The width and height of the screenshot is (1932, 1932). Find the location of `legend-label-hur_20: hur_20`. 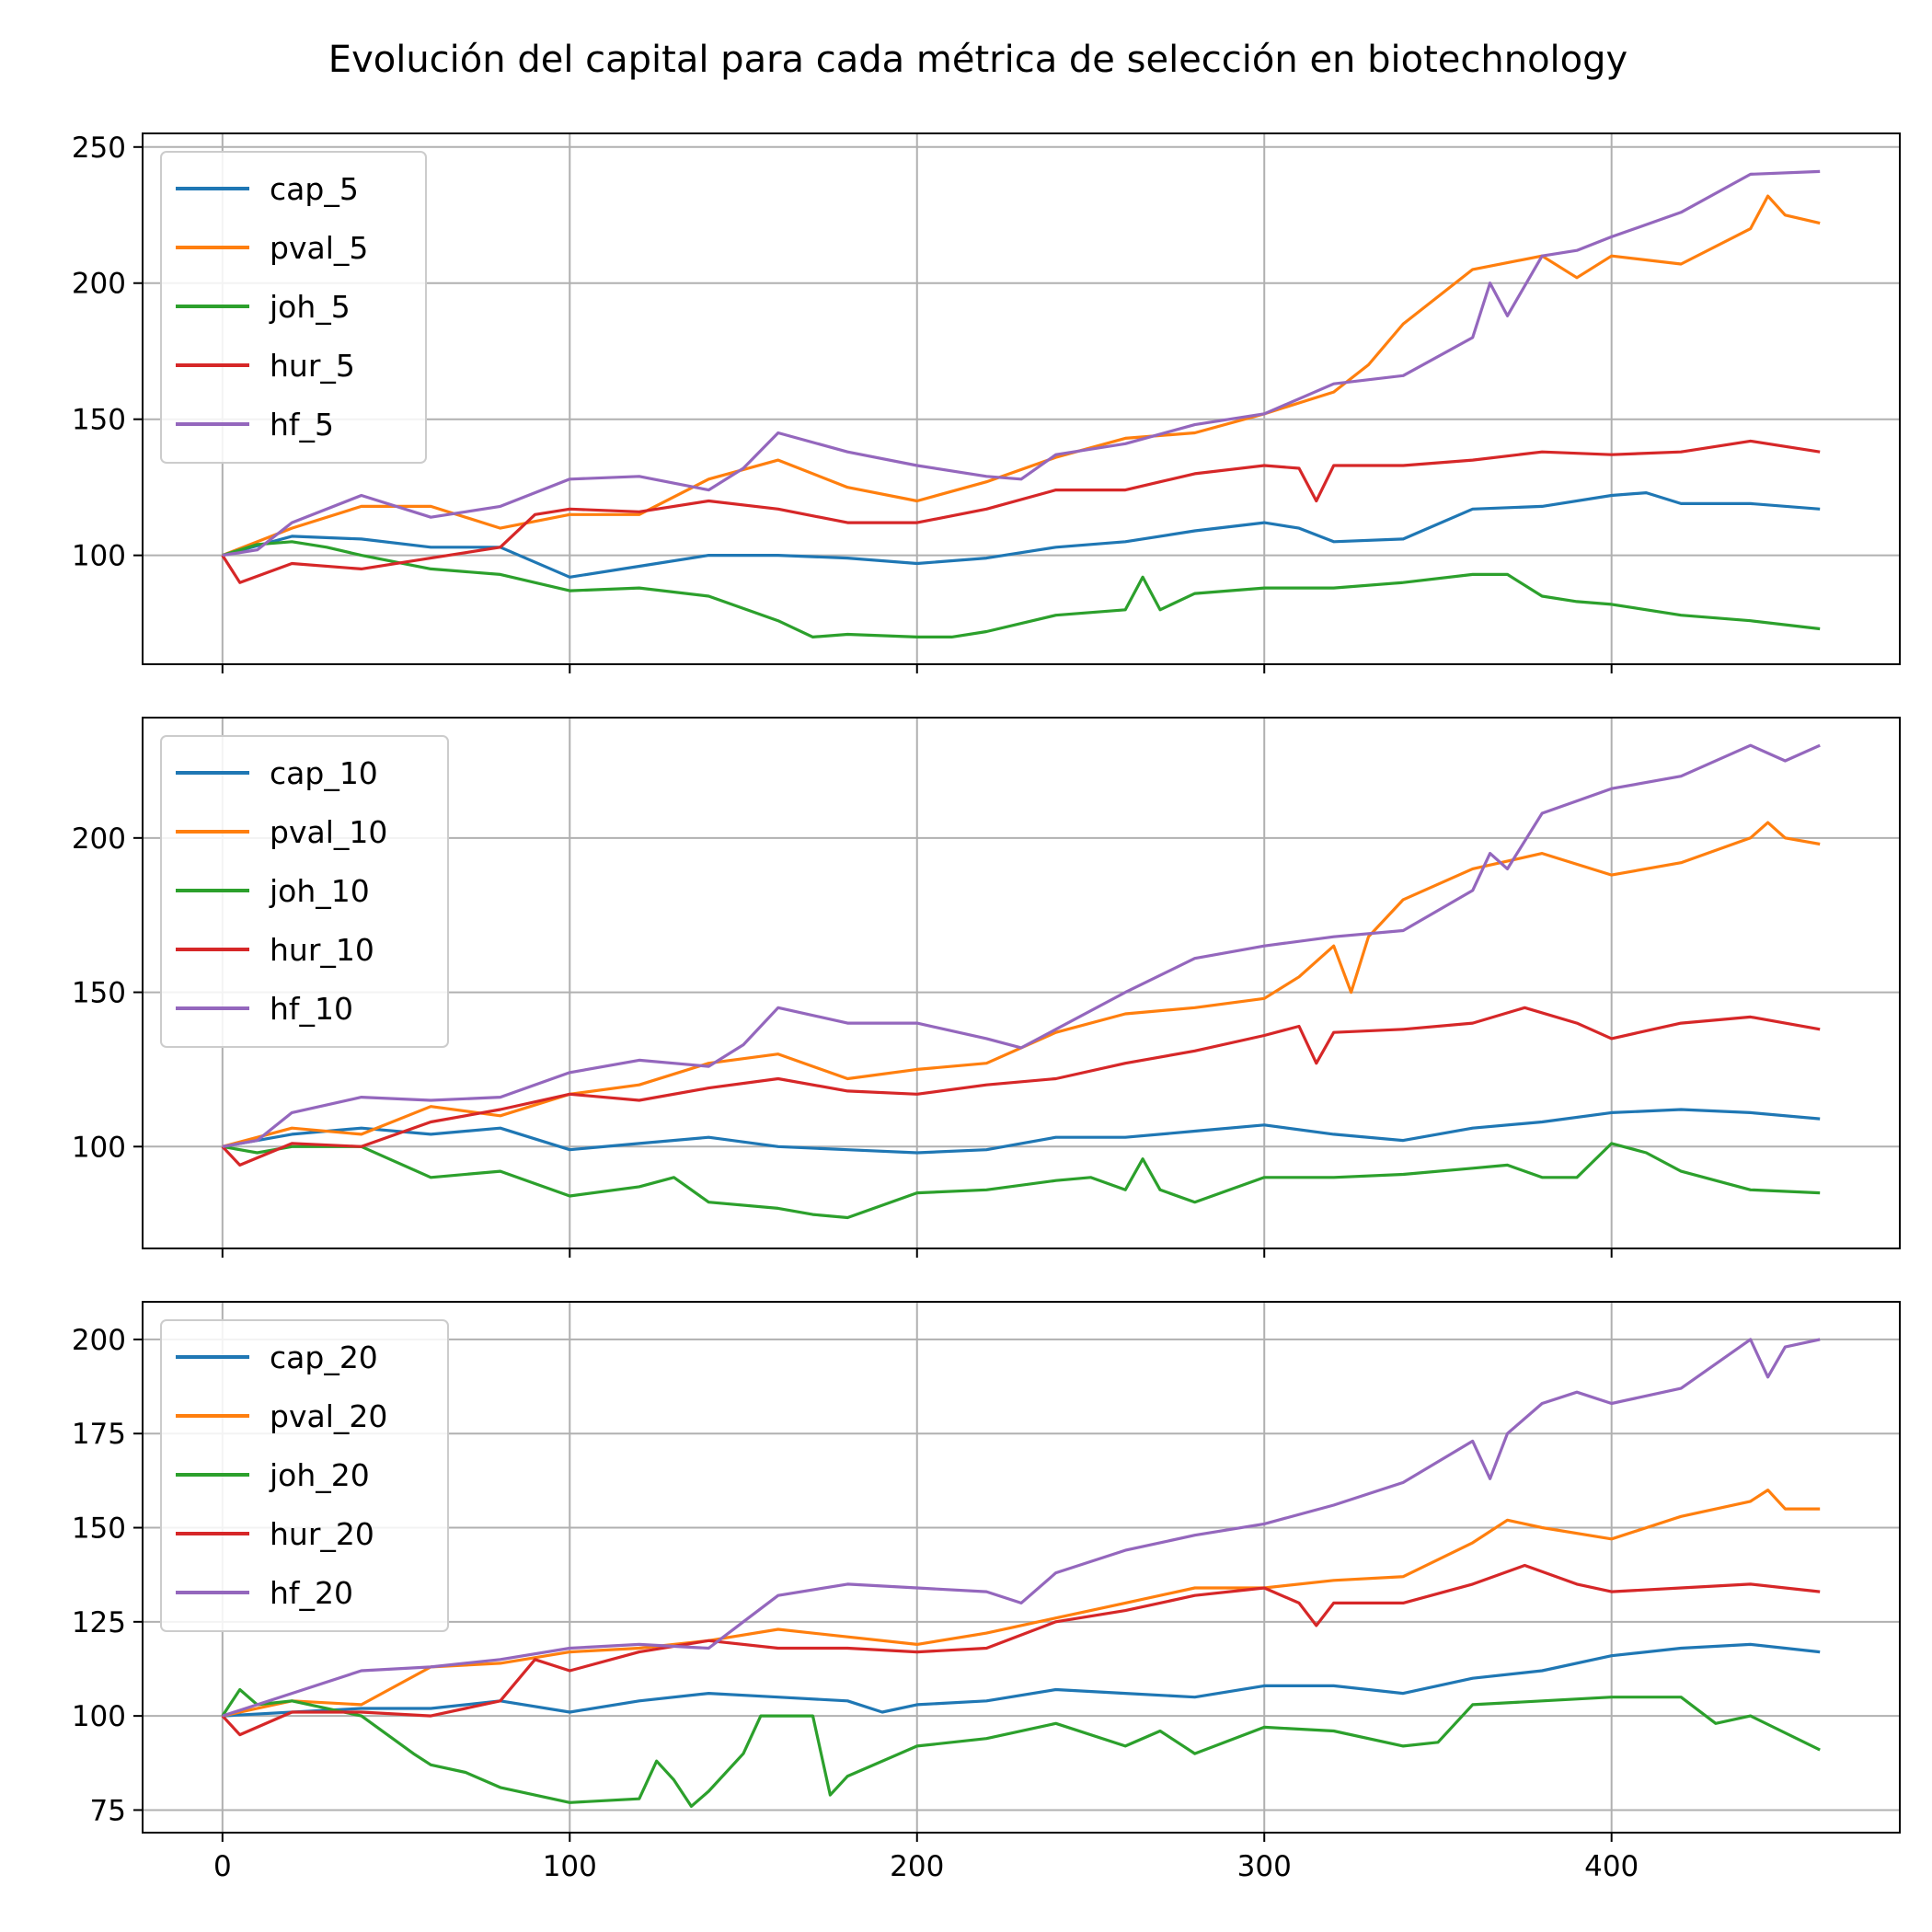

legend-label-hur_20: hur_20 is located at coordinates (322, 1534).